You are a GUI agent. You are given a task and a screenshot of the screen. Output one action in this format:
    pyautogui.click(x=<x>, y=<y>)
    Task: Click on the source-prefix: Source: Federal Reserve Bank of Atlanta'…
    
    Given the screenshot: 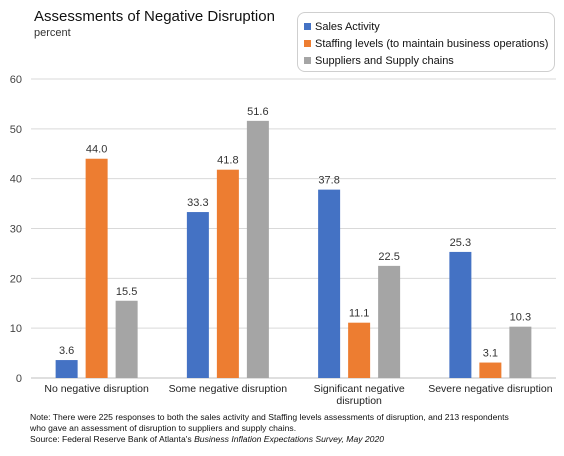 What is the action you would take?
    pyautogui.click(x=112, y=439)
    